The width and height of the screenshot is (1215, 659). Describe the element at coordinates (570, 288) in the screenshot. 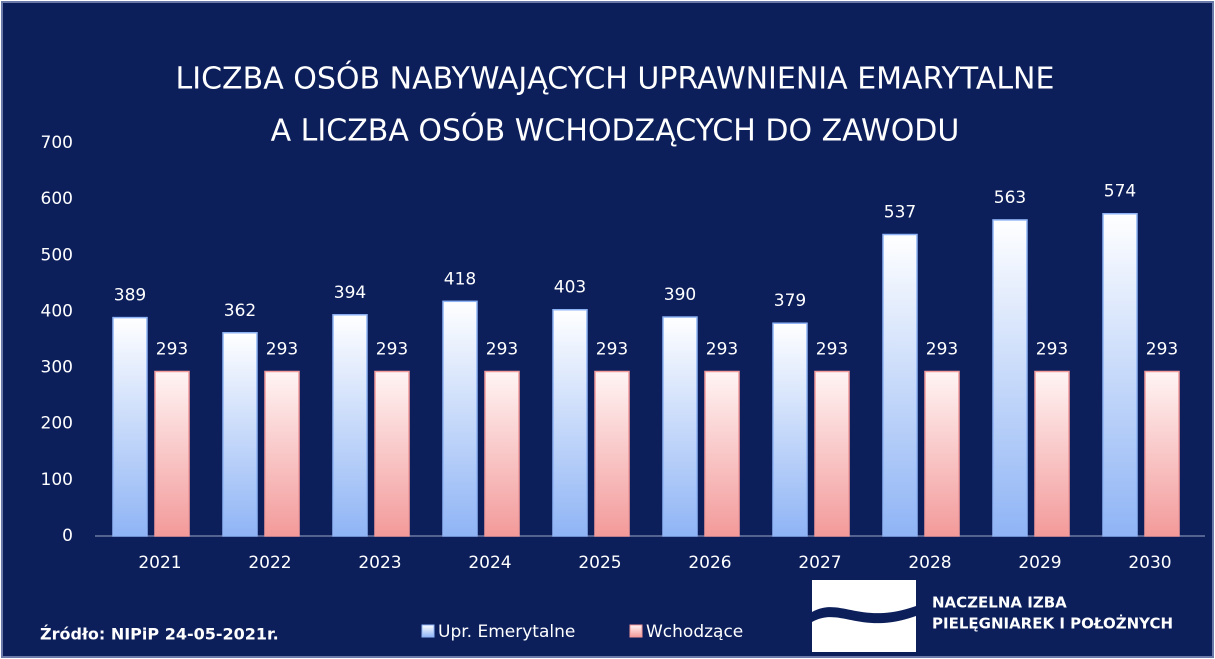

I see `data-label: 403` at that location.